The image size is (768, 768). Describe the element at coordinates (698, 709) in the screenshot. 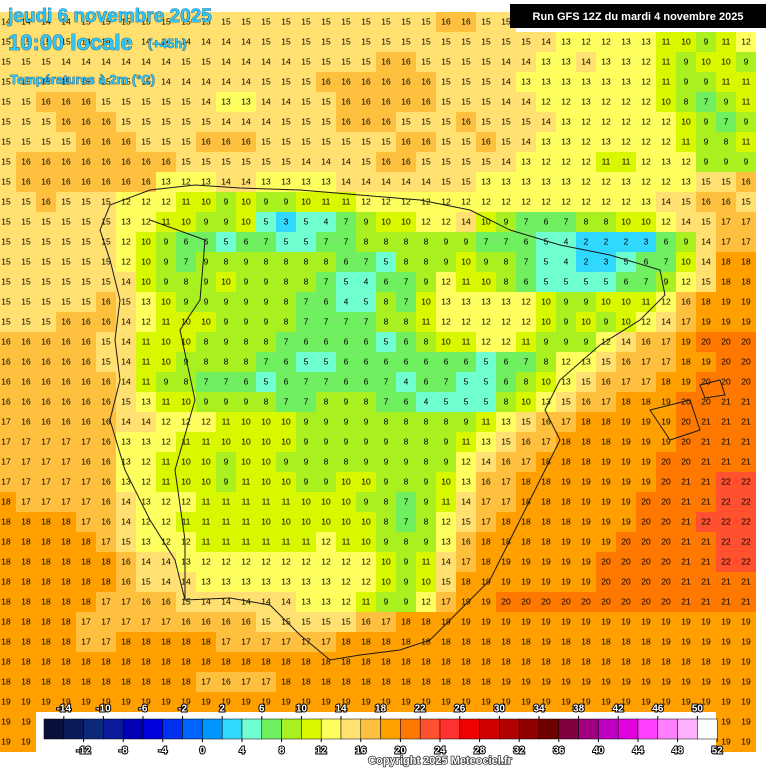

I see `colorbar-label: 50` at that location.